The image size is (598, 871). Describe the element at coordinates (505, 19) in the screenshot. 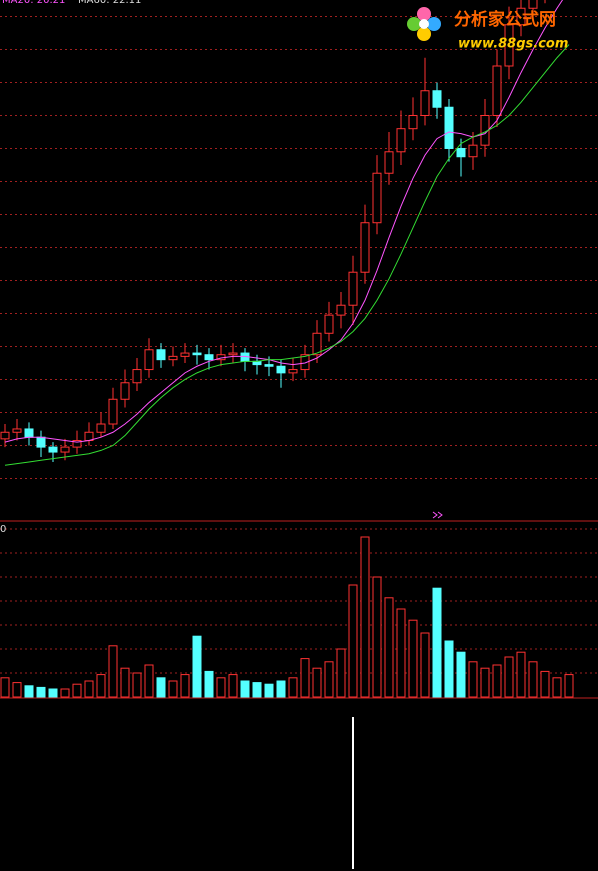

I see `logo-title: 分析家公式网` at that location.